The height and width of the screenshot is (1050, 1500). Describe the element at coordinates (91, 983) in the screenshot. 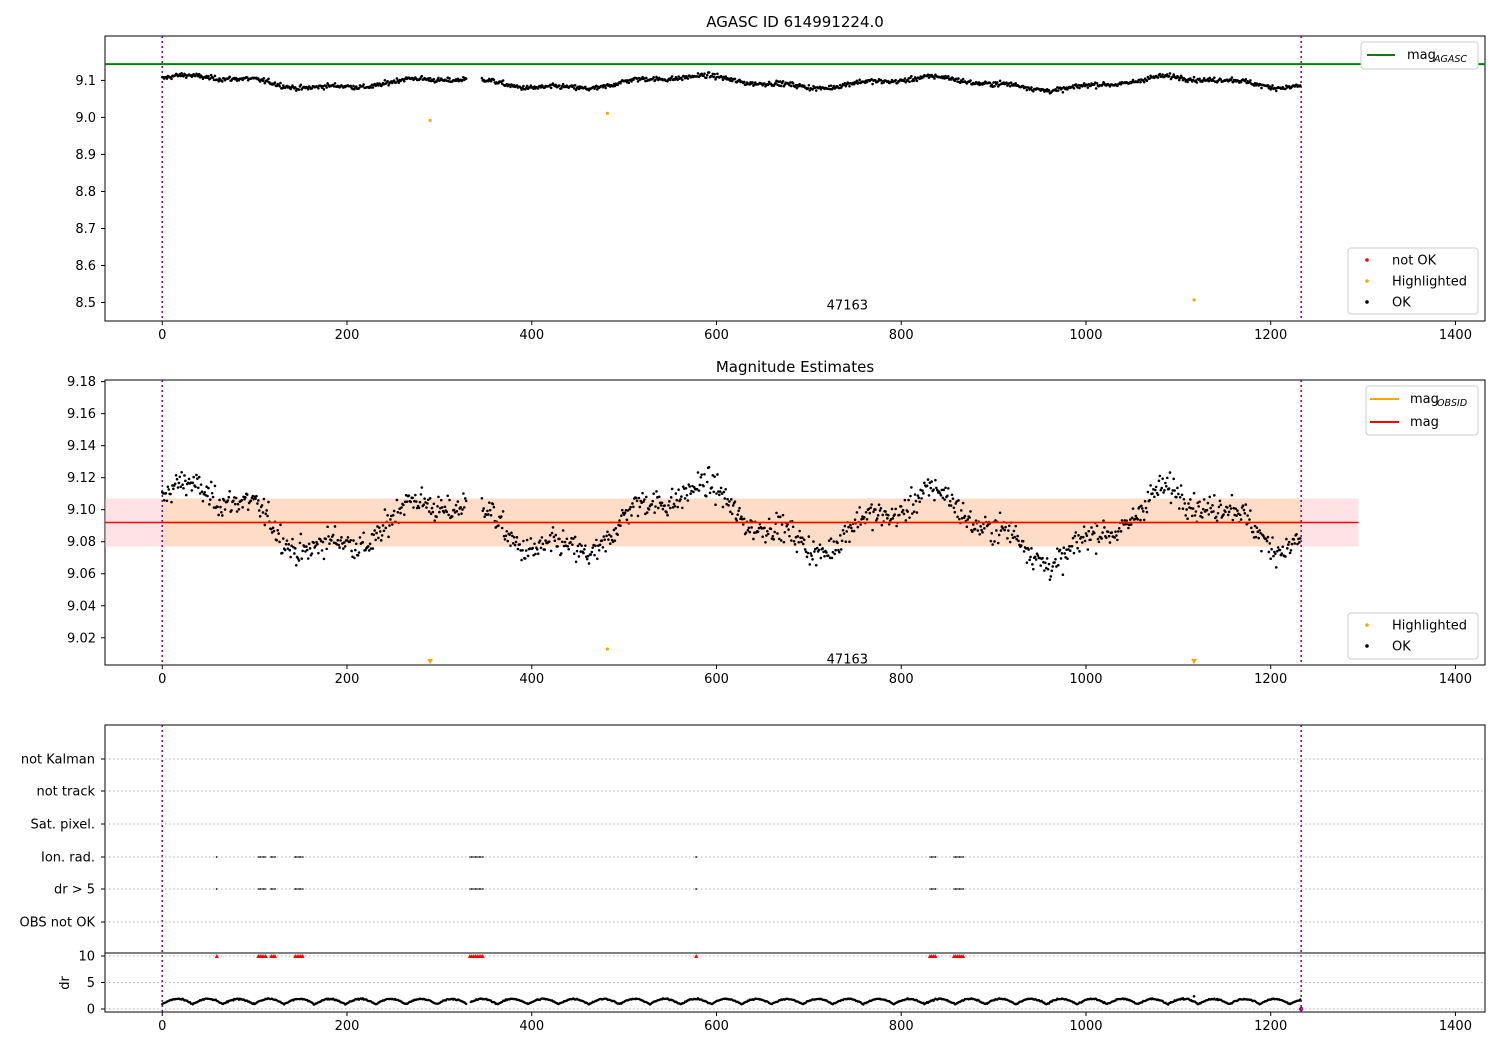

I see `dr-y-tick-label: 5` at that location.